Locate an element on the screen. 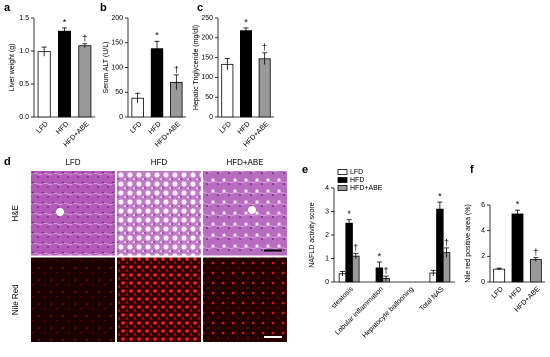  y-axis-label: Serum ALT (U/L) is located at coordinates (106, 68).